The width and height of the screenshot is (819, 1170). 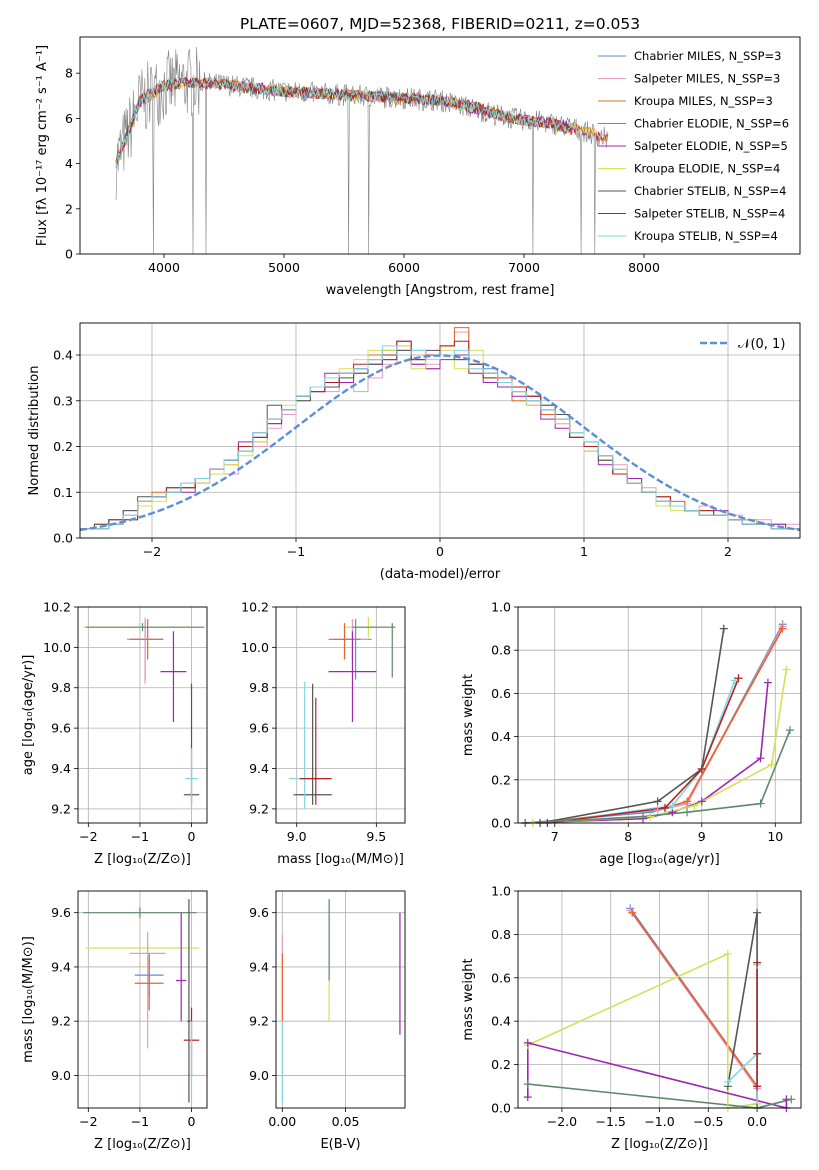 I want to click on x-tick-label: 7, so click(x=555, y=836).